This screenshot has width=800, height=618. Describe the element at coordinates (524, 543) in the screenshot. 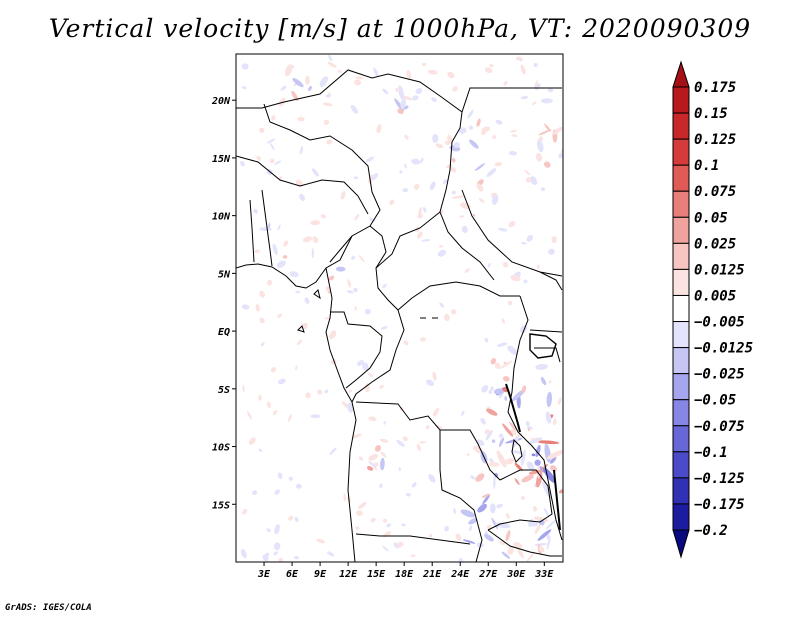

I see `border-zimbabwe` at that location.